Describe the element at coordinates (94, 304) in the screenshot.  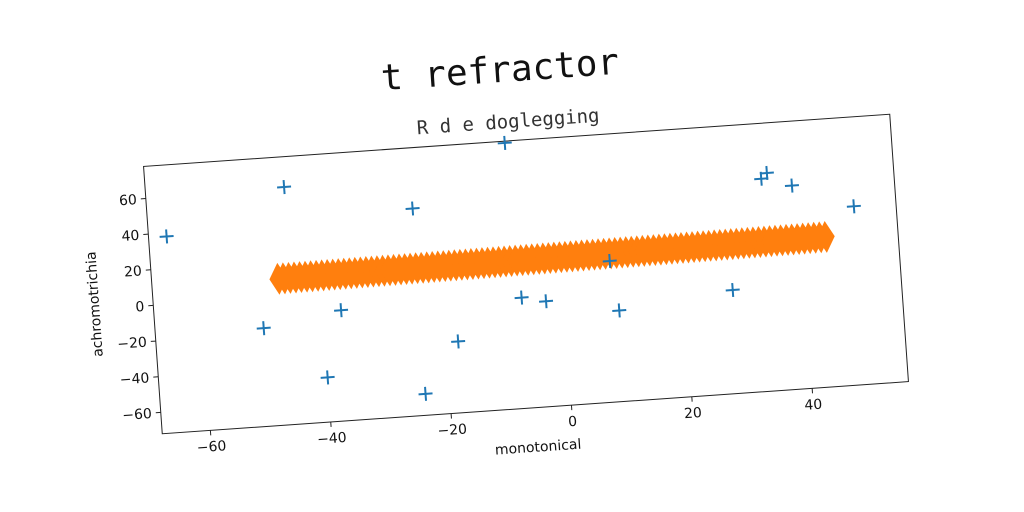
I see `y-axis-label: achromotrichia` at that location.